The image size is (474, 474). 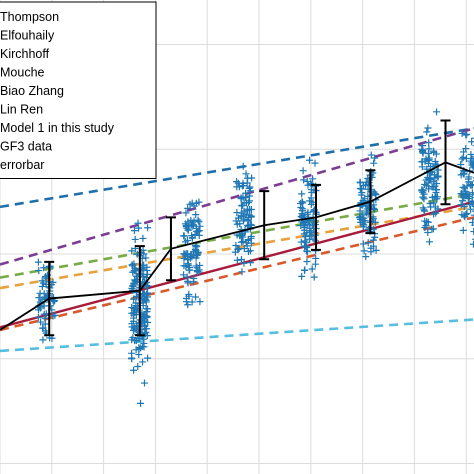 I want to click on legend-entry-label: Elfouhaily, so click(x=27, y=36).